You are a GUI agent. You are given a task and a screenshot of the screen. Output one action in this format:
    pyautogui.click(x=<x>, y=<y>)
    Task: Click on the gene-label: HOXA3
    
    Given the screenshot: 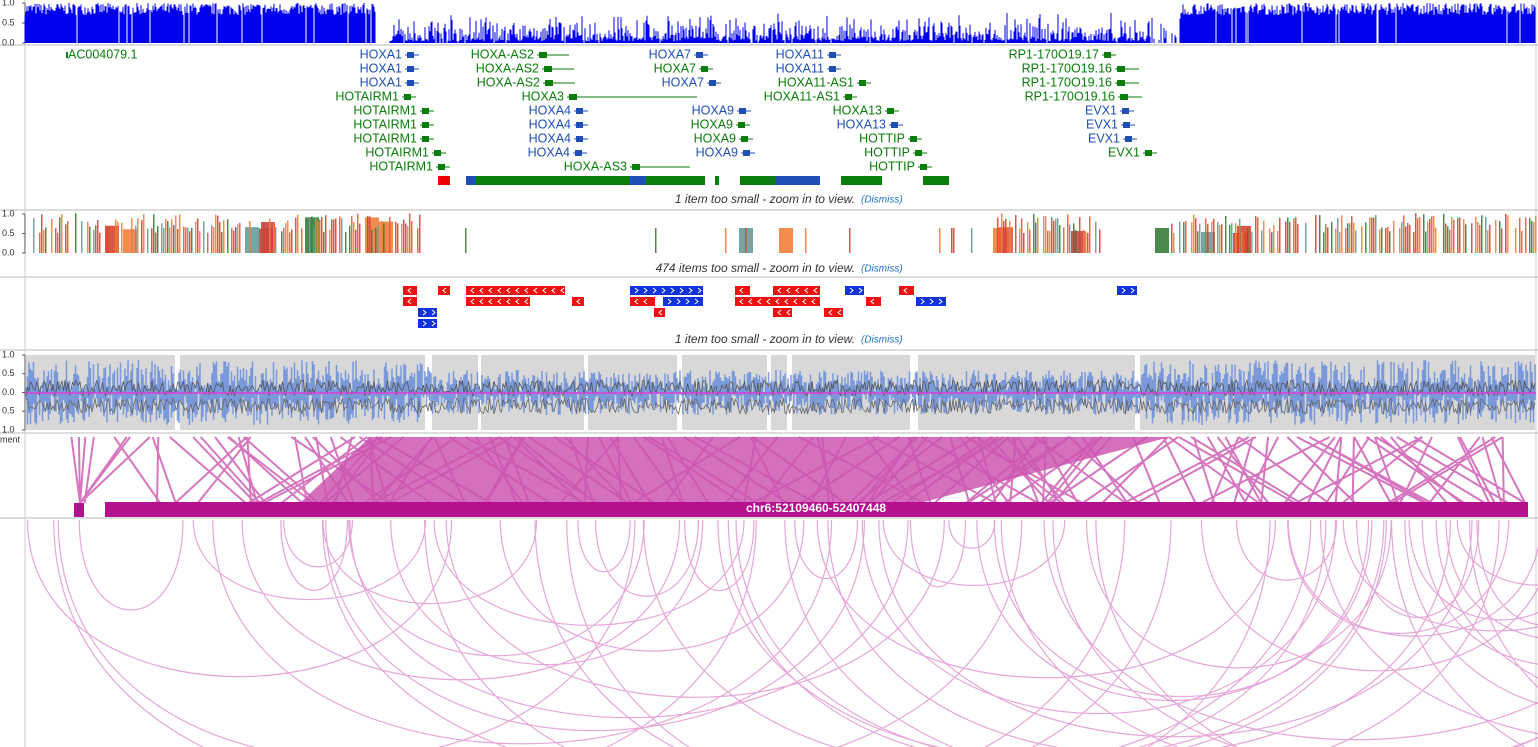 What is the action you would take?
    pyautogui.click(x=543, y=96)
    